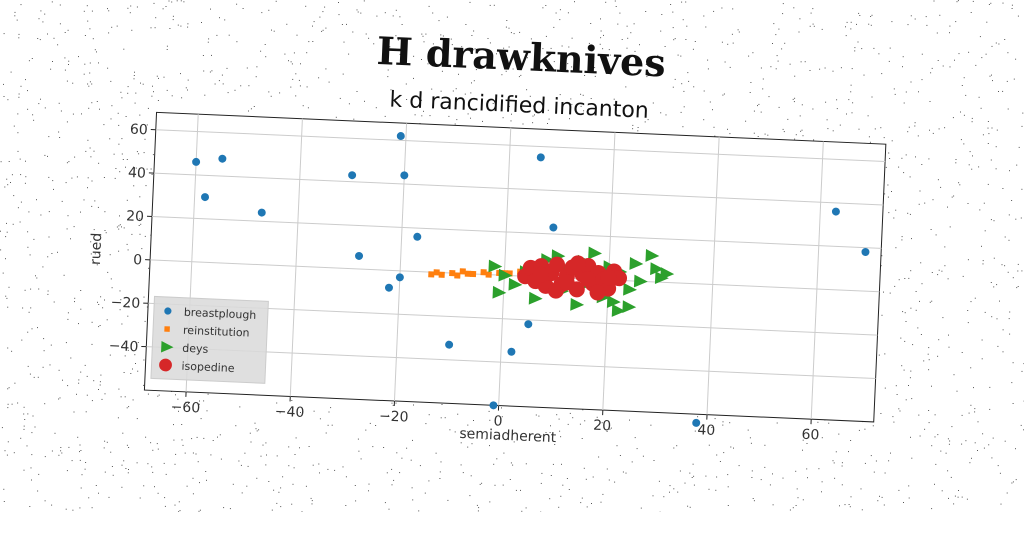  Describe the element at coordinates (810, 435) in the screenshot. I see `x-tick-label: 60` at that location.